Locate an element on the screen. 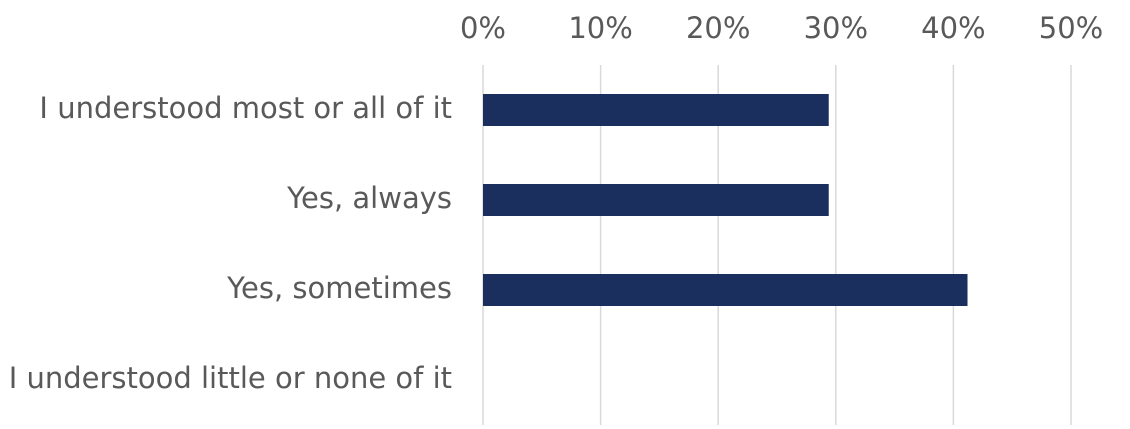  x-axis-ticks: 0% 10% 20% 30% 40% 50% is located at coordinates (781, 28).